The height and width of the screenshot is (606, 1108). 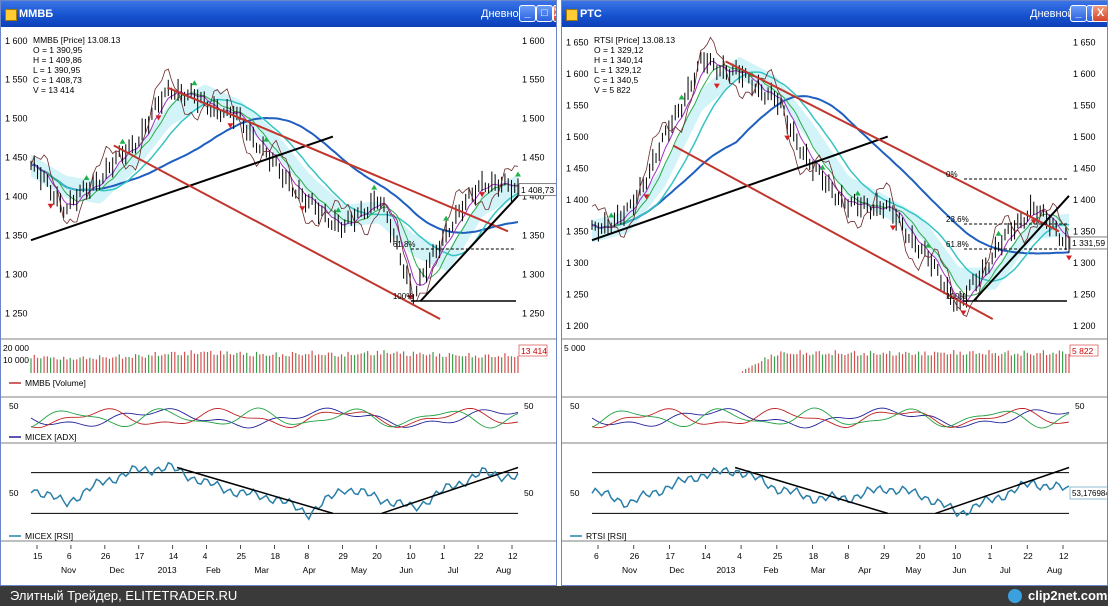 What do you see at coordinates (50, 437) in the screenshot?
I see `adx-legend: MICEX [ADX]` at bounding box center [50, 437].